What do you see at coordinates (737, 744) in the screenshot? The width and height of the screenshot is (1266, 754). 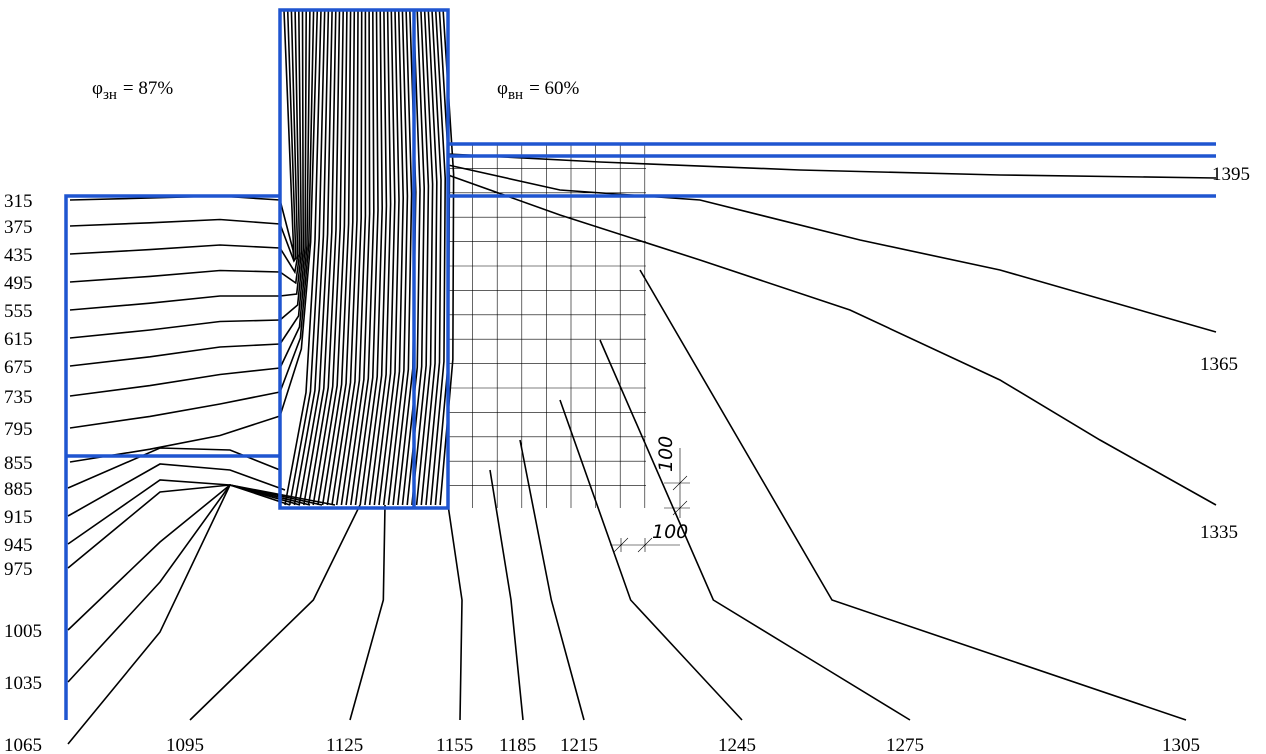 I see `isoline-label: 1245` at bounding box center [737, 744].